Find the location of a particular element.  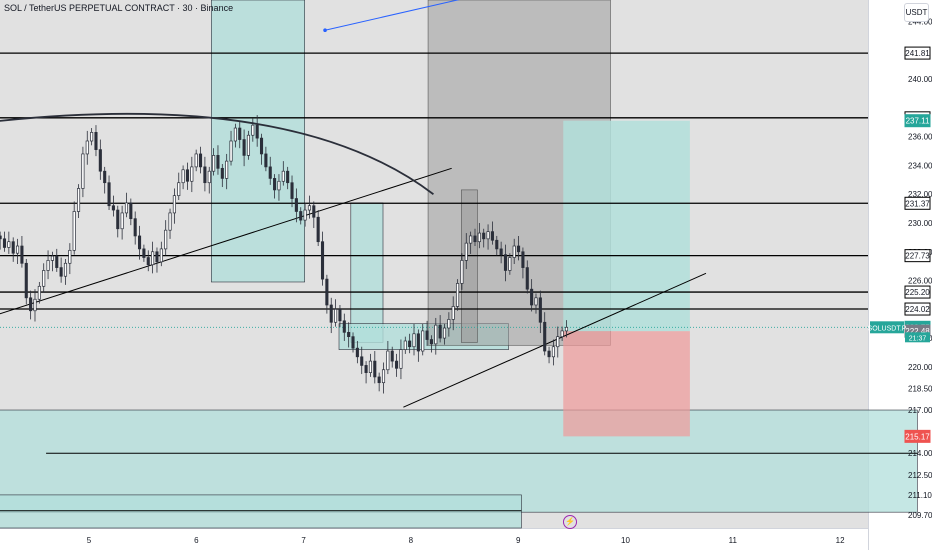

ticker-label: SOLUSDT.P is located at coordinates (887, 328).